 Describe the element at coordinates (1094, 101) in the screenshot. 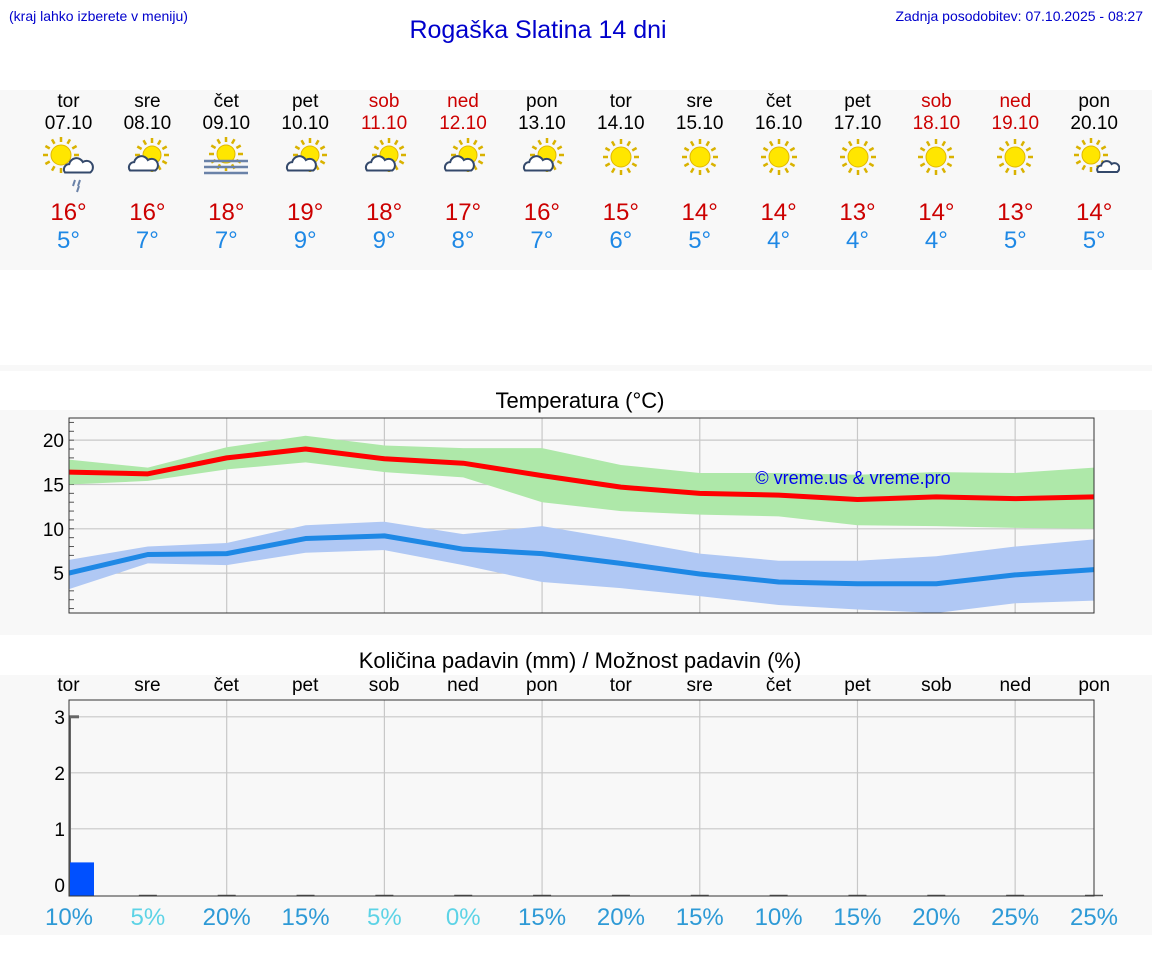

I see `day-name: pon` at that location.